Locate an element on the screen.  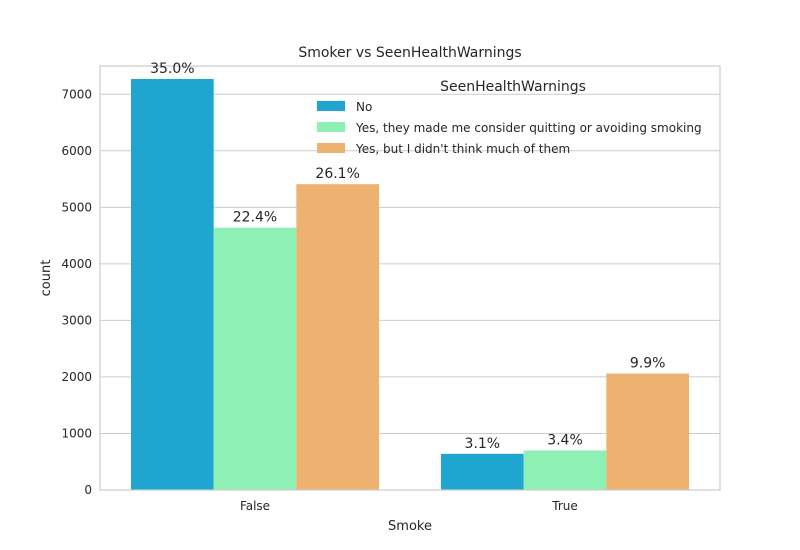
x-axis-label: Smoke is located at coordinates (410, 526).